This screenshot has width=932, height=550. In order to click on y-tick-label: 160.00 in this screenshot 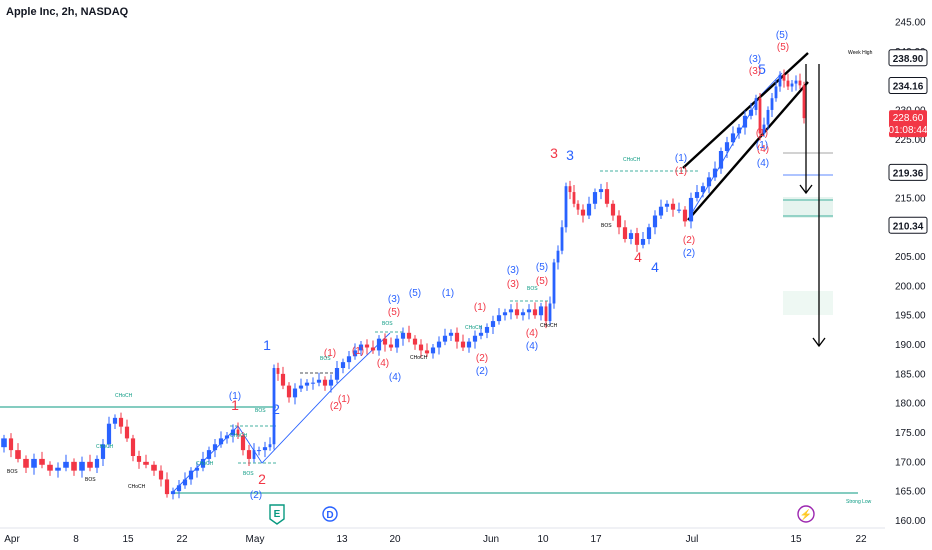, I will do `click(910, 521)`.